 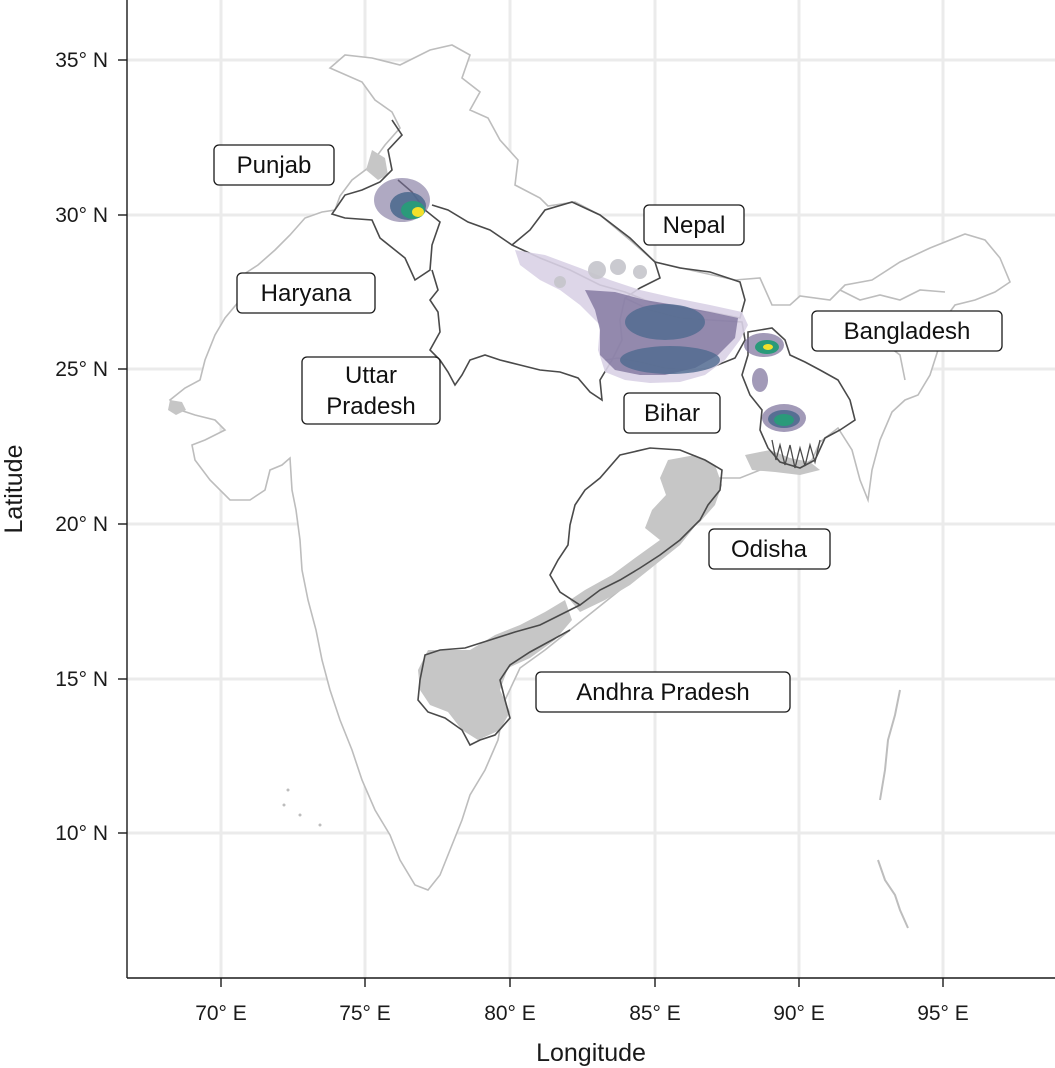 I want to click on label-text: Haryana, so click(x=306, y=293).